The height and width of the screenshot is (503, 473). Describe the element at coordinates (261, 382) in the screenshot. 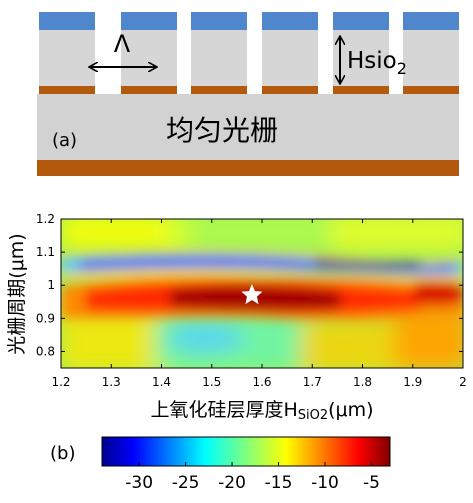

I see `x-tick-label: 1.6` at that location.